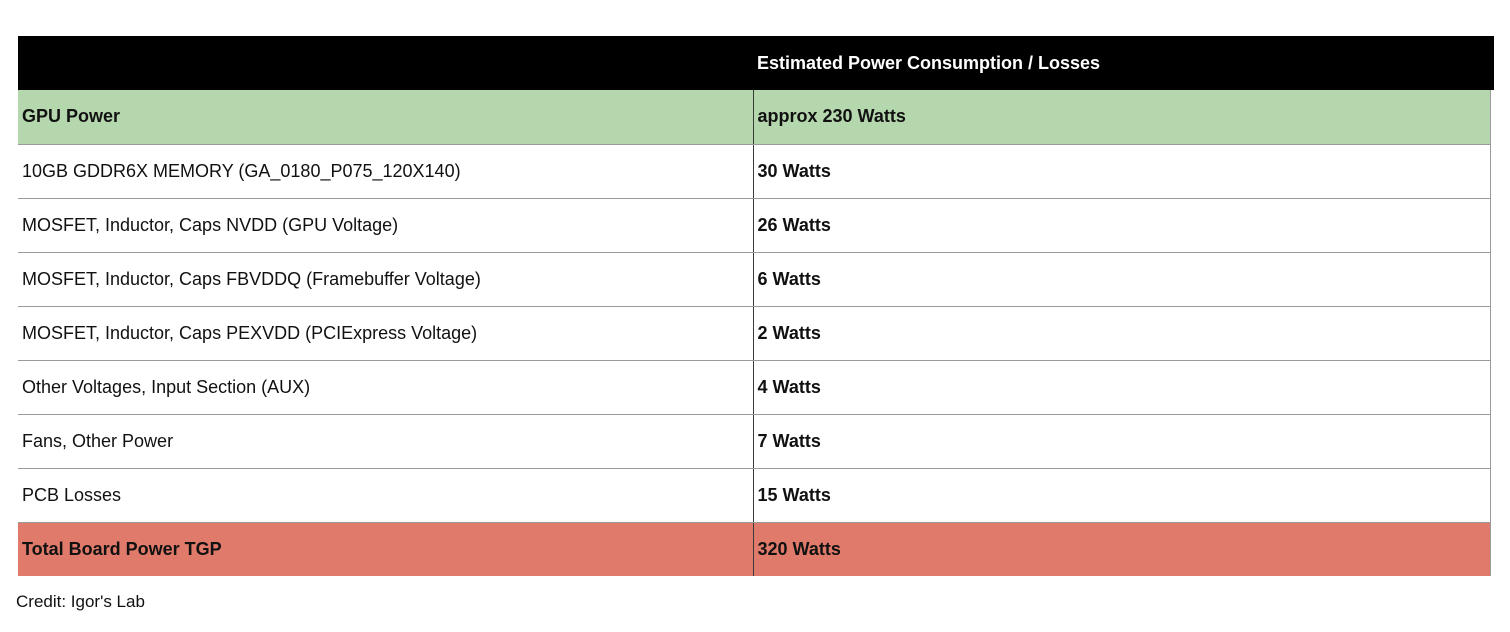  I want to click on row-value: 6 Watts, so click(1122, 279).